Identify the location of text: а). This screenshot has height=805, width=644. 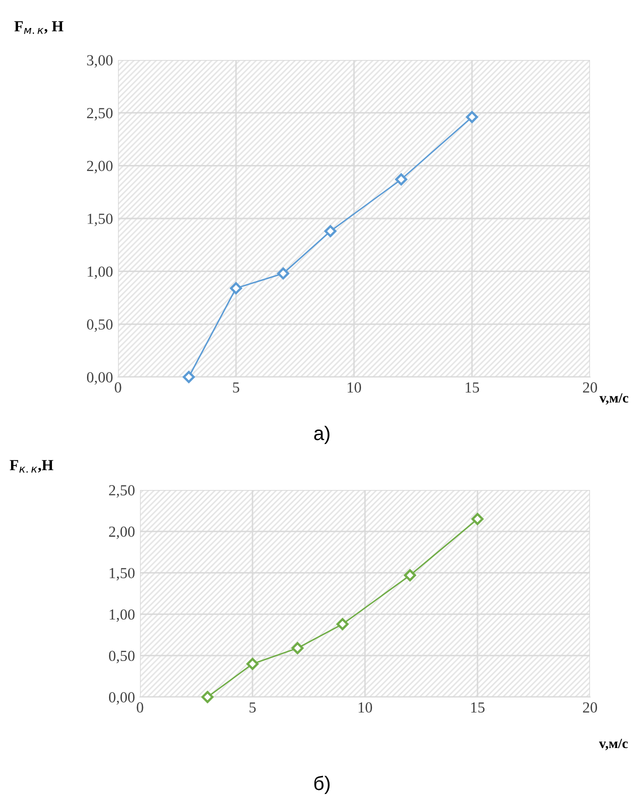
(322, 435).